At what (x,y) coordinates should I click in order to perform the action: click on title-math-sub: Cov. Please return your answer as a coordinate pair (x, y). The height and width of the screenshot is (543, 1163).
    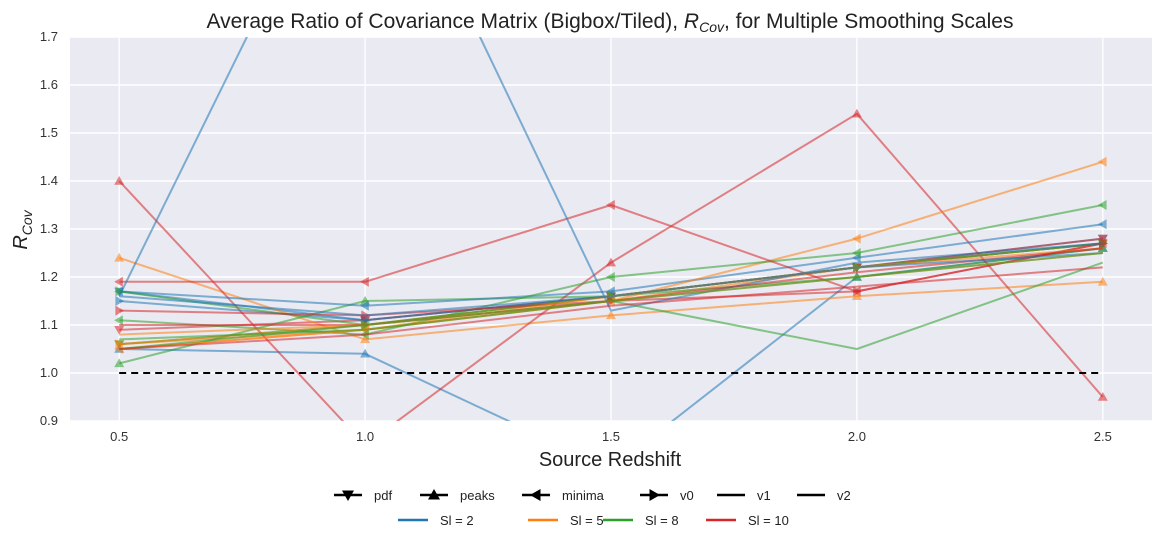
    Looking at the image, I should click on (712, 27).